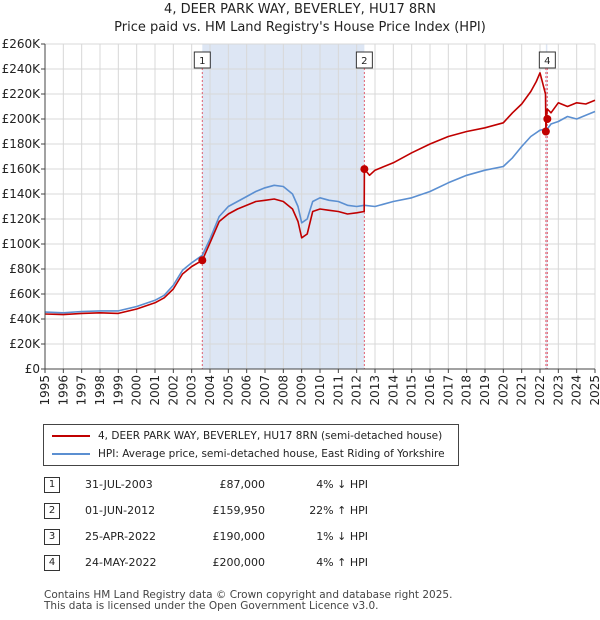  I want to click on y-tick-label: £120K, so click(22, 219).